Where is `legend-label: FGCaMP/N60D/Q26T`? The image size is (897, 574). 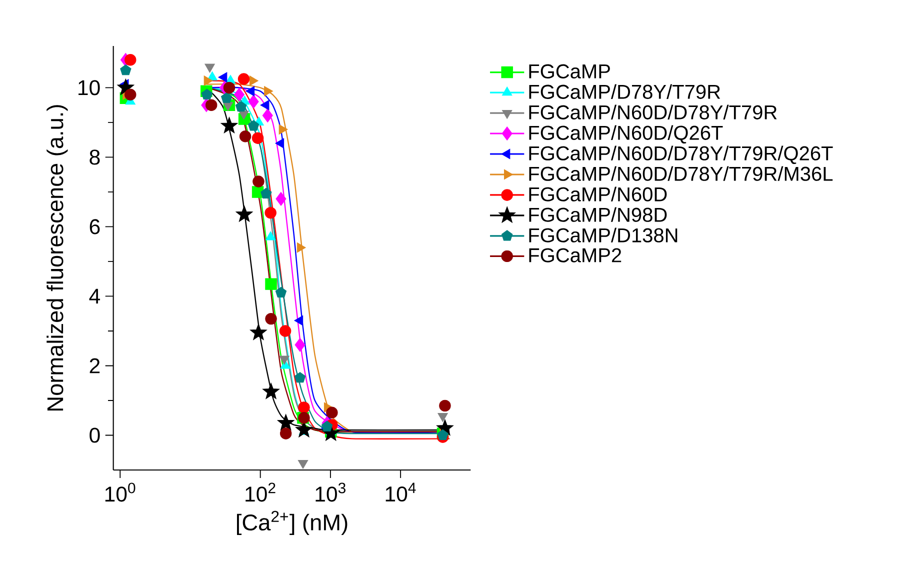 legend-label: FGCaMP/N60D/Q26T is located at coordinates (626, 134).